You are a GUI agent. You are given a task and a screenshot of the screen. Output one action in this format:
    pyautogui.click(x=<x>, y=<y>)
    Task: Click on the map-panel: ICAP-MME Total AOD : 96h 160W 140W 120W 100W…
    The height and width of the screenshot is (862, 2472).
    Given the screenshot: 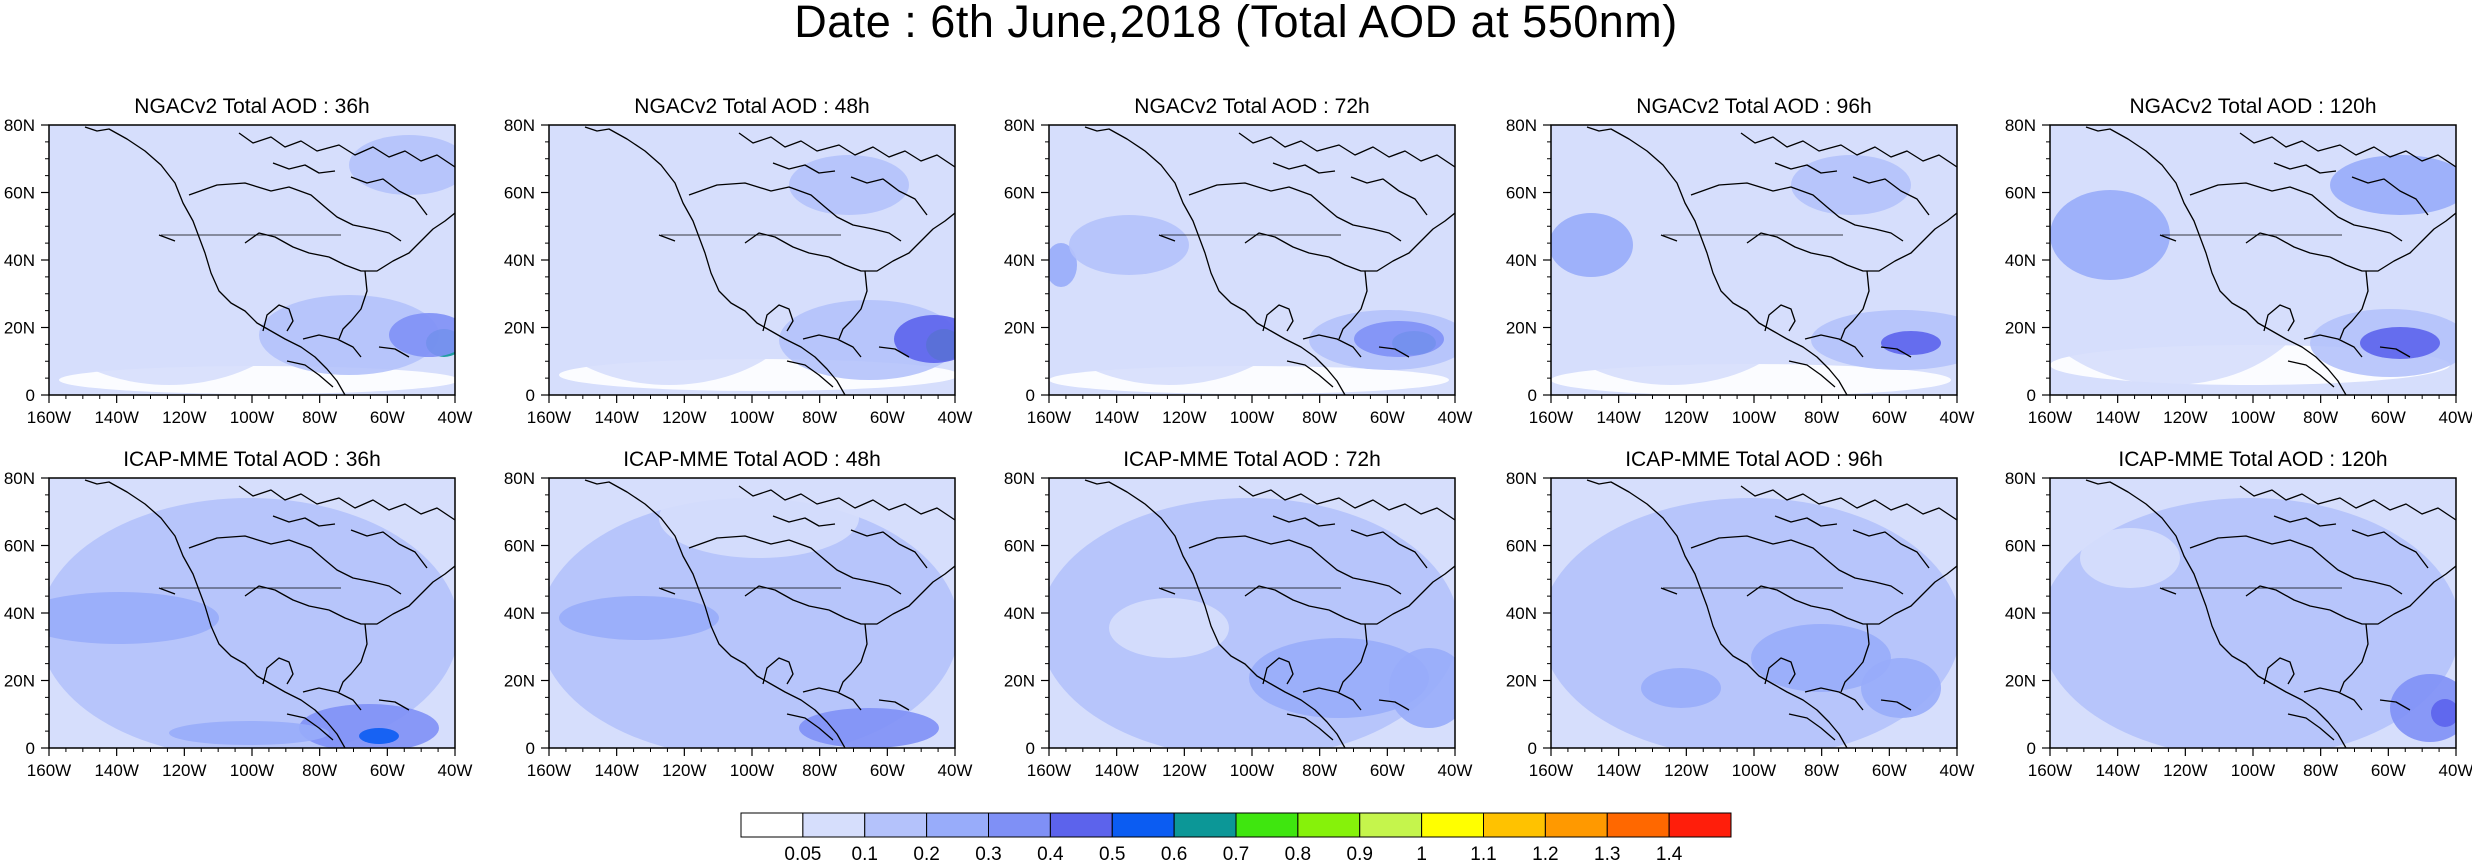 What is the action you would take?
    pyautogui.click(x=1740, y=614)
    